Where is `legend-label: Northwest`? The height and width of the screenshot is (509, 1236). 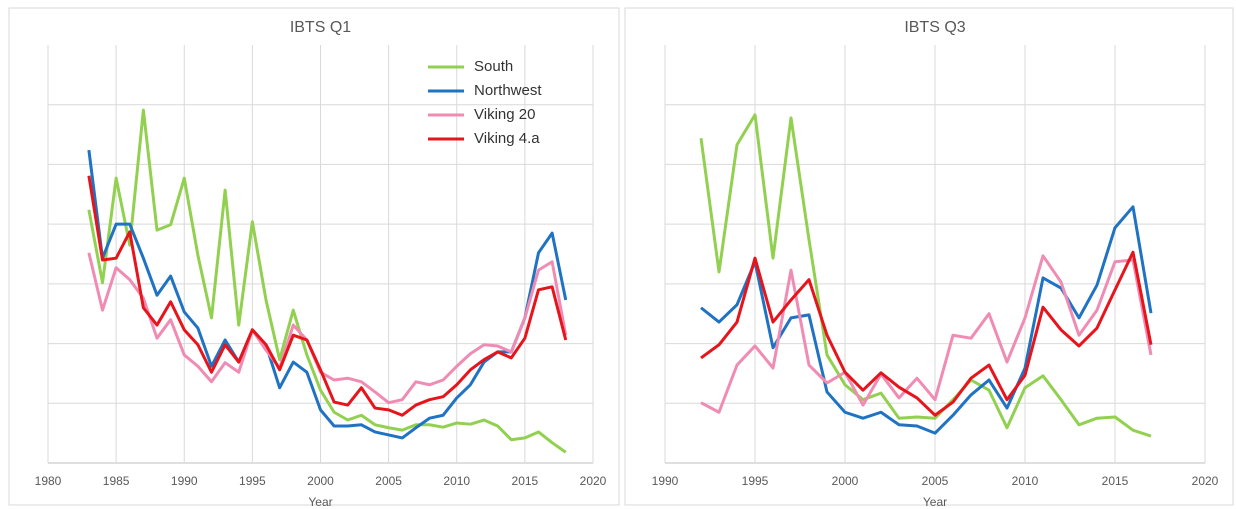 legend-label: Northwest is located at coordinates (508, 90).